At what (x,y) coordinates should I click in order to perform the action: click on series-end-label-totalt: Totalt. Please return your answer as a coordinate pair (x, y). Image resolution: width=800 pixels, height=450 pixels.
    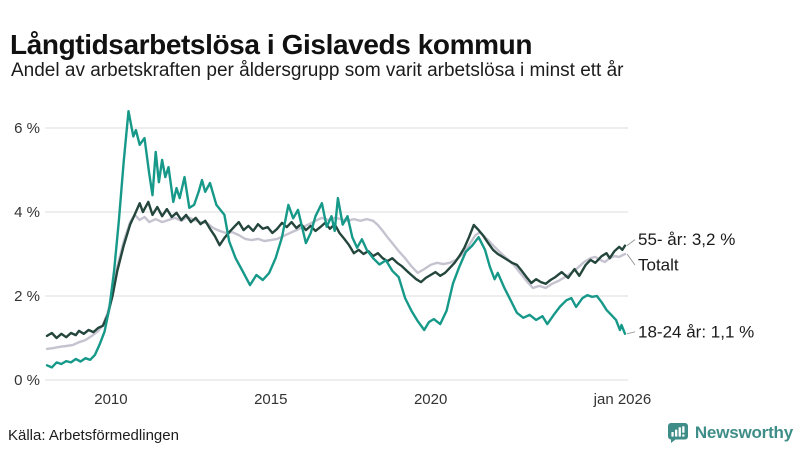
    Looking at the image, I should click on (658, 265).